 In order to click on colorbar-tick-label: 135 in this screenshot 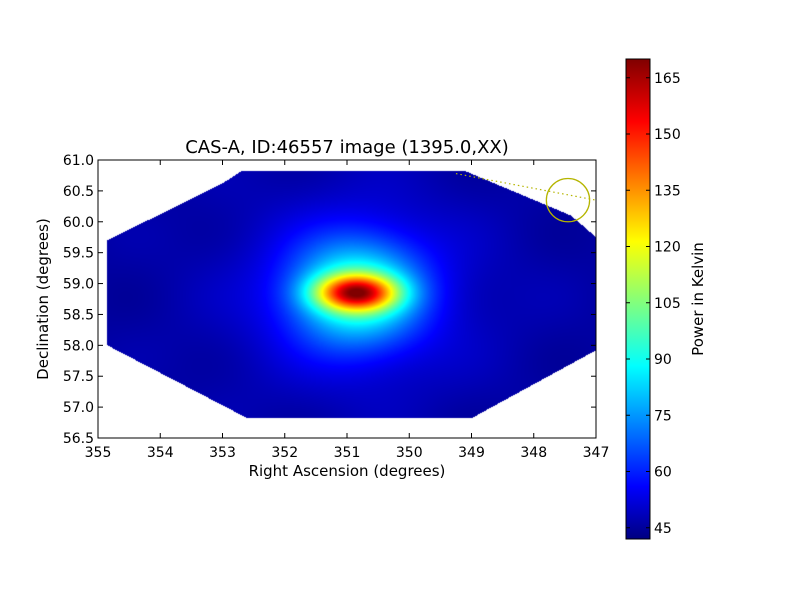, I will do `click(667, 191)`.